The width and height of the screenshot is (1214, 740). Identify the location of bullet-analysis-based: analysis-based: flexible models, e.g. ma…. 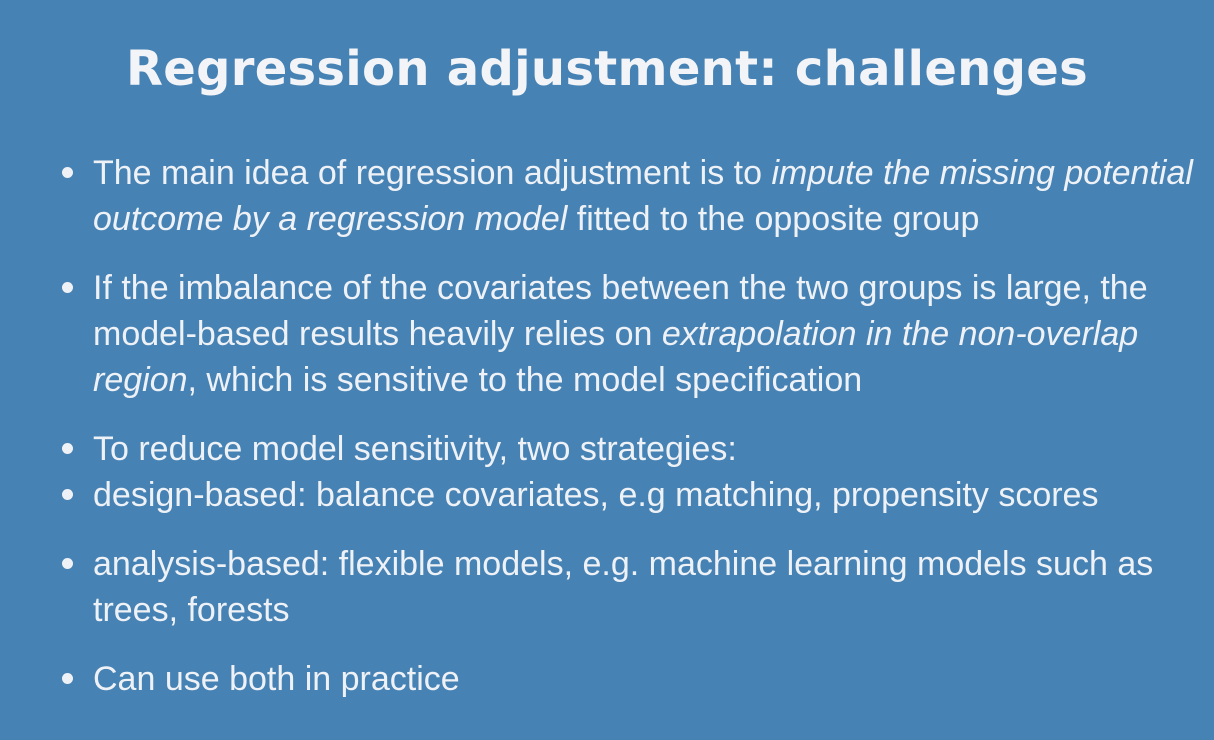
(630, 587).